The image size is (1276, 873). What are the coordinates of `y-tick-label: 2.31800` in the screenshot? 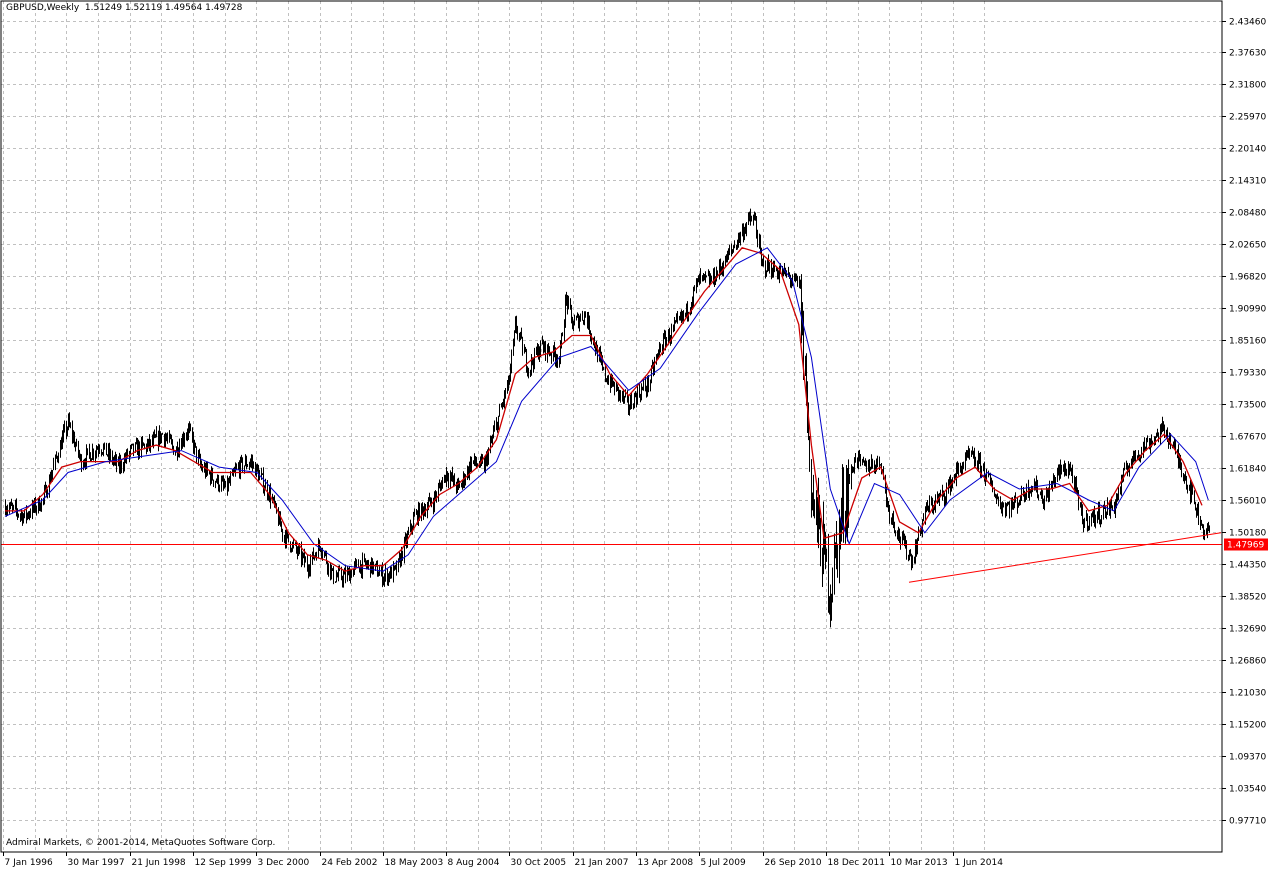 It's located at (1247, 86).